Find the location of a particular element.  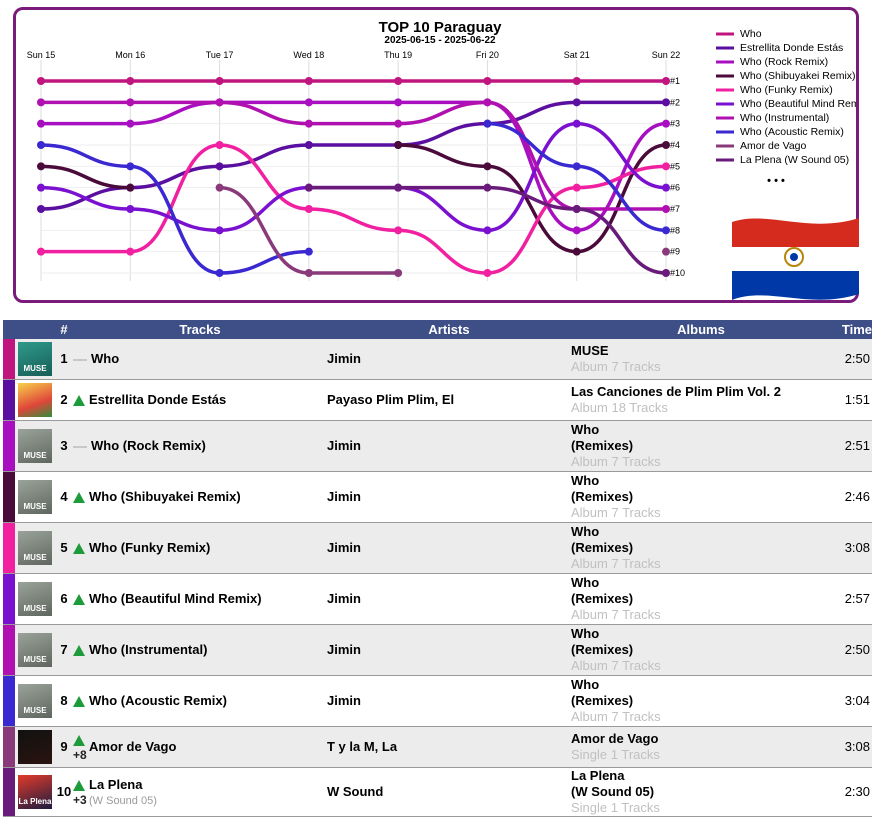

track-title: Estrellita Donde Estás is located at coordinates (158, 399).